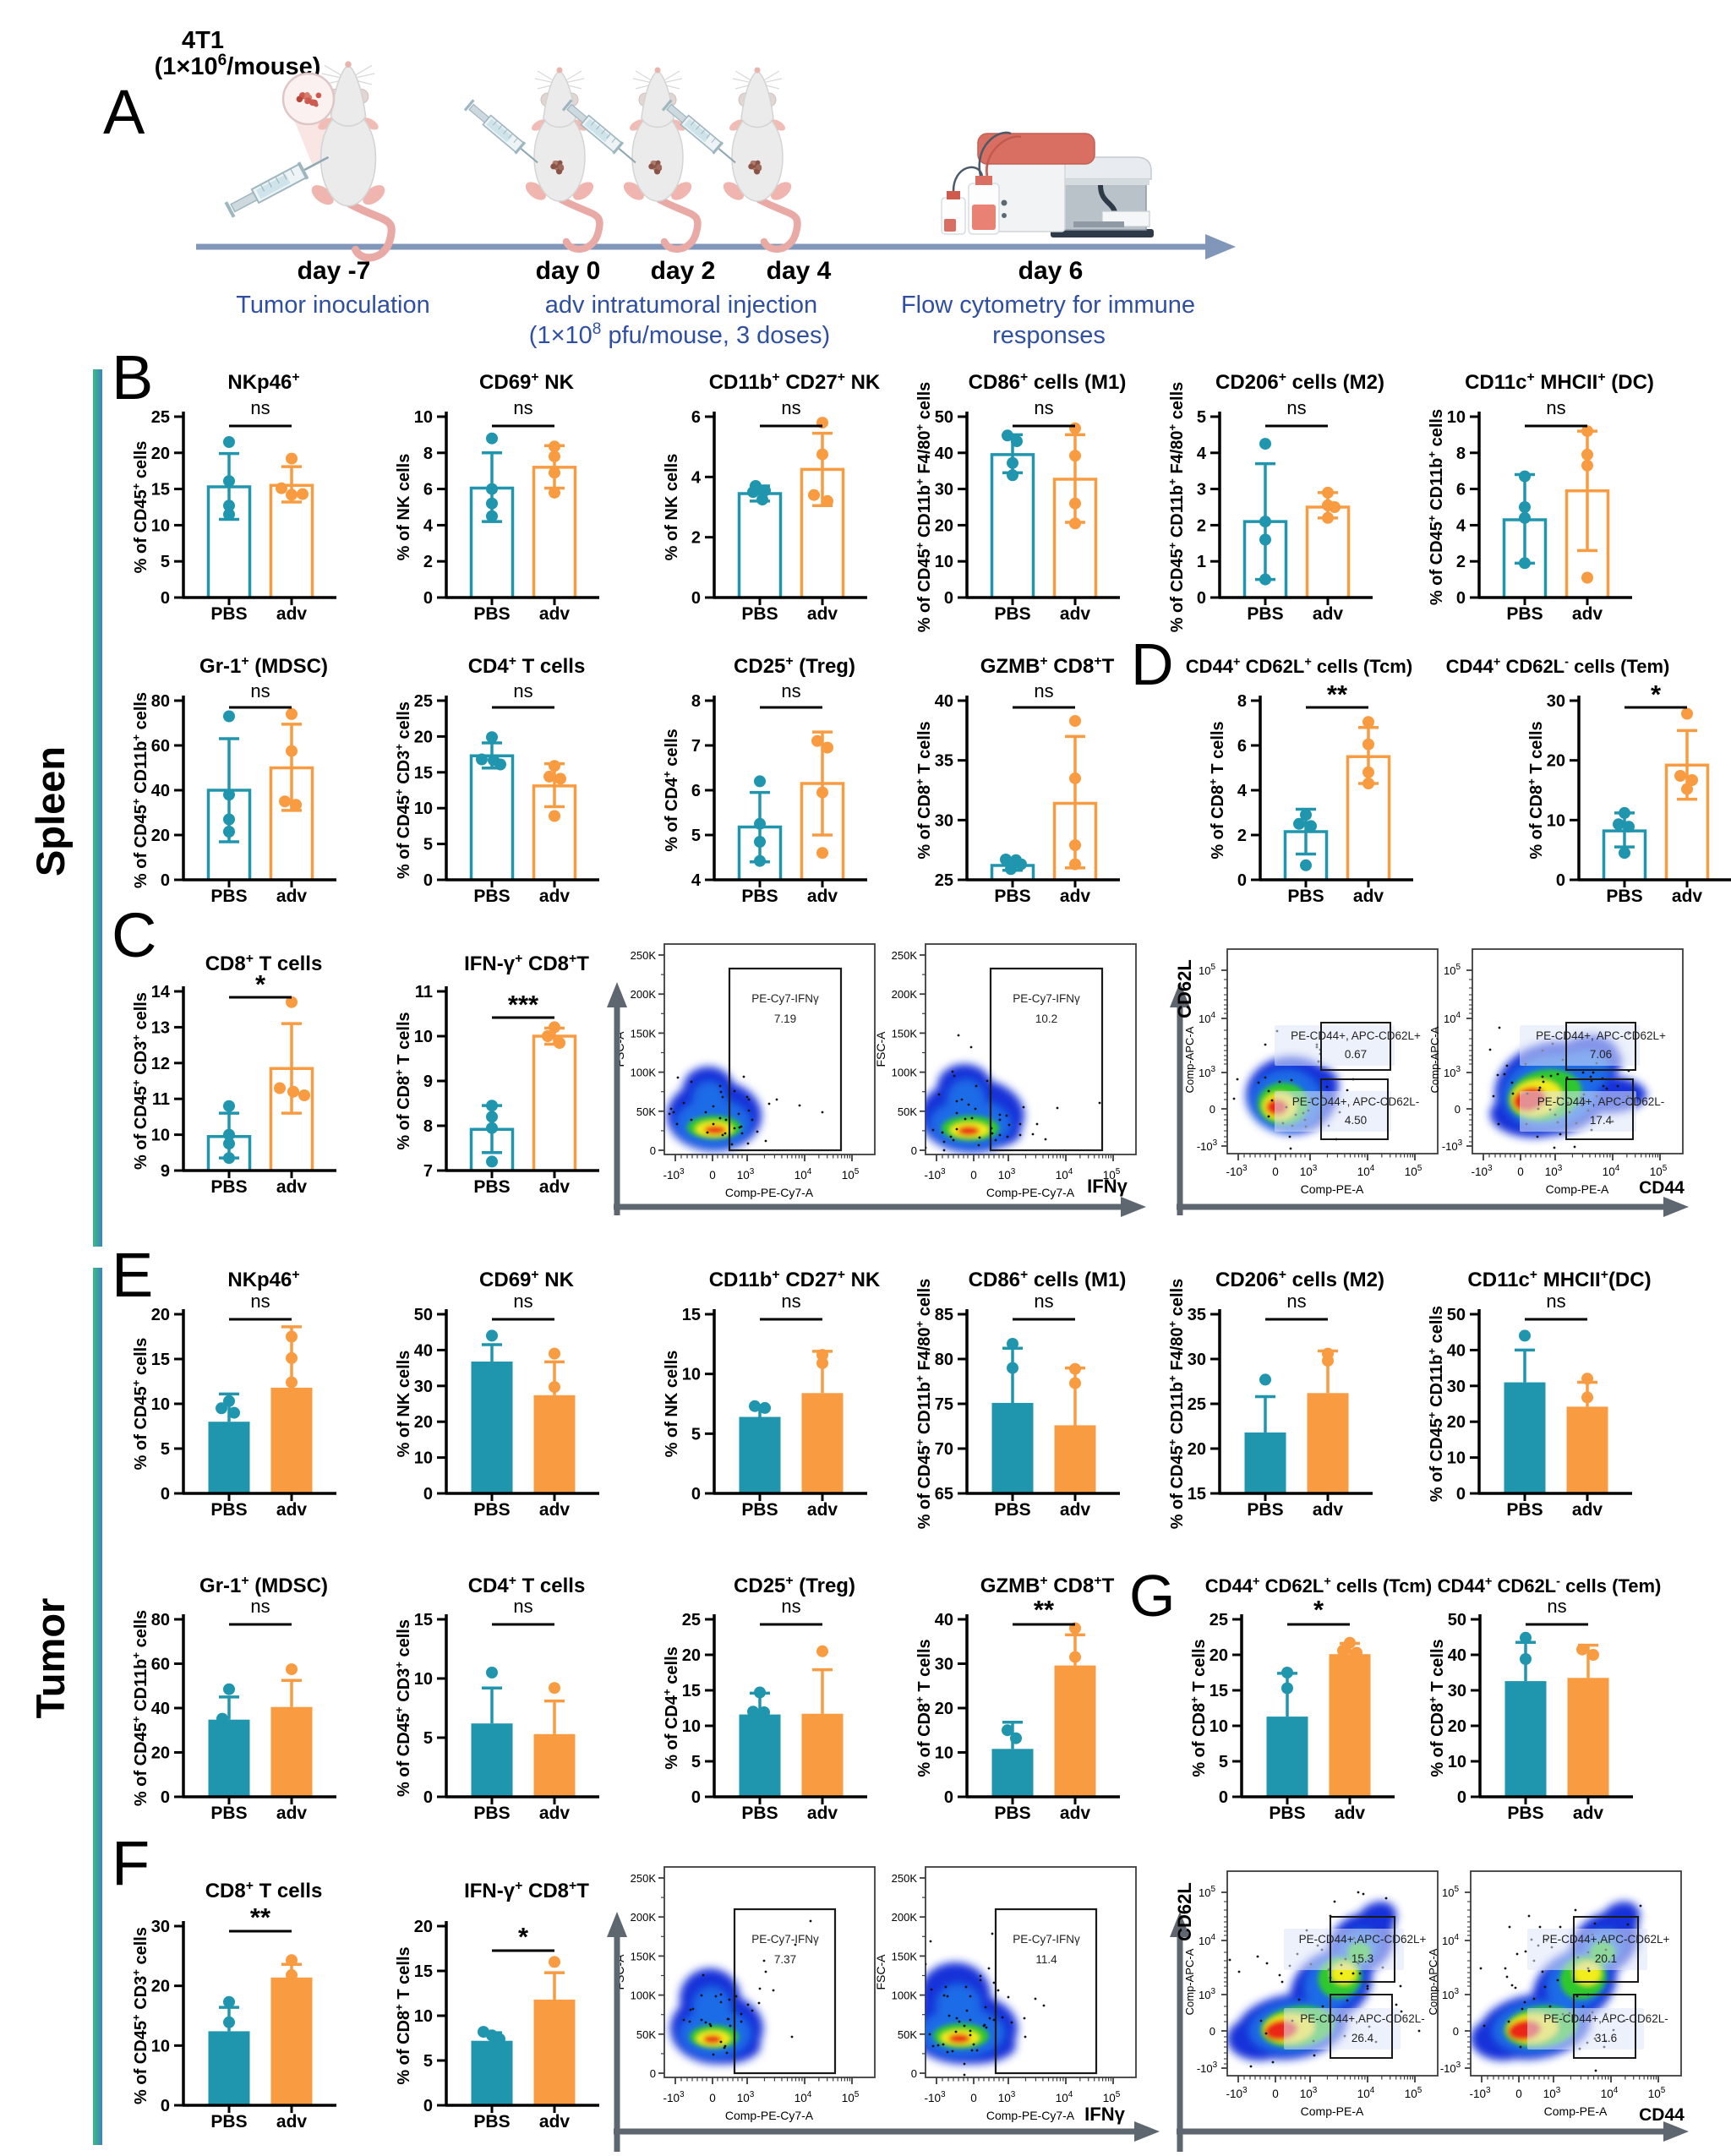  What do you see at coordinates (1104, 2114) in the screenshot?
I see `svg-text: IFNγ` at bounding box center [1104, 2114].